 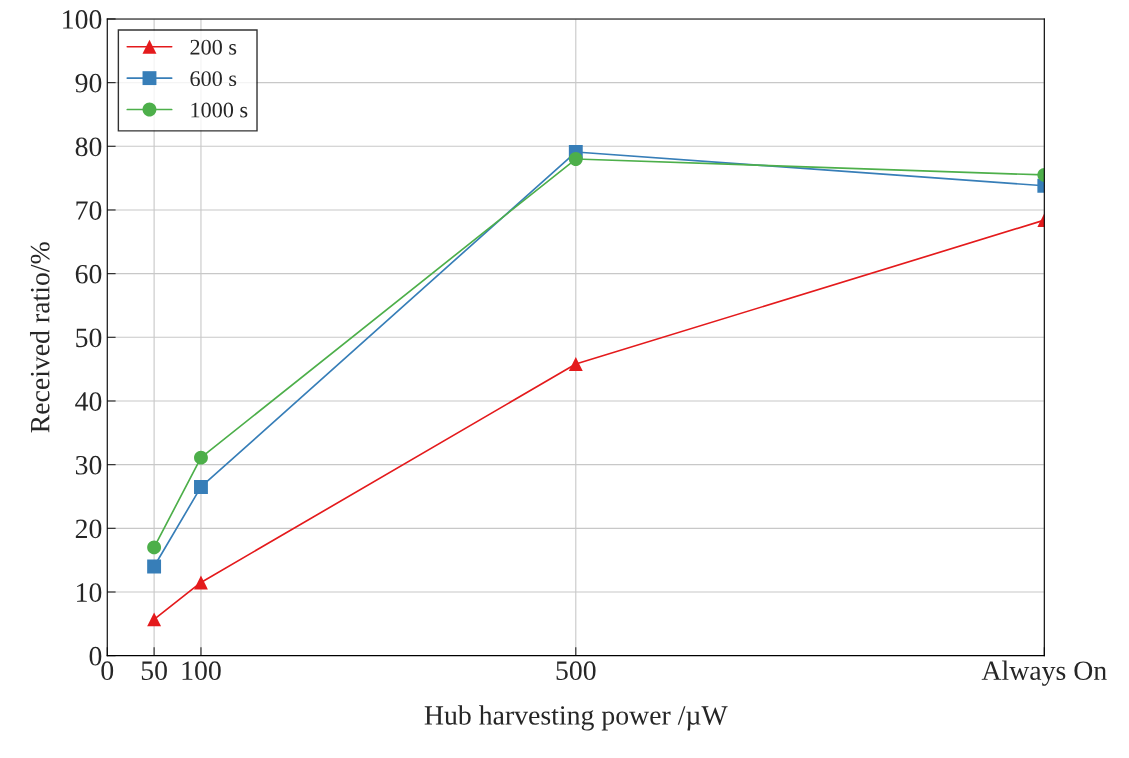 I want to click on y-tick-label: 90, so click(x=88, y=83).